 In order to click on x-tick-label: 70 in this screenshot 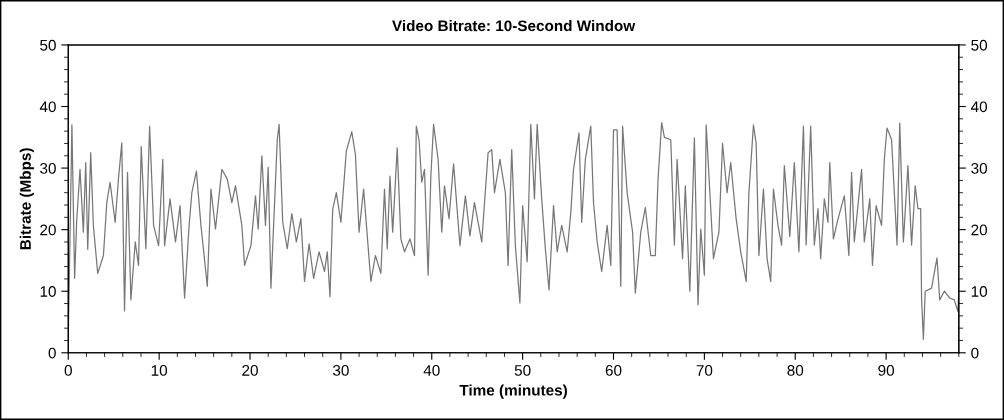, I will do `click(704, 370)`.